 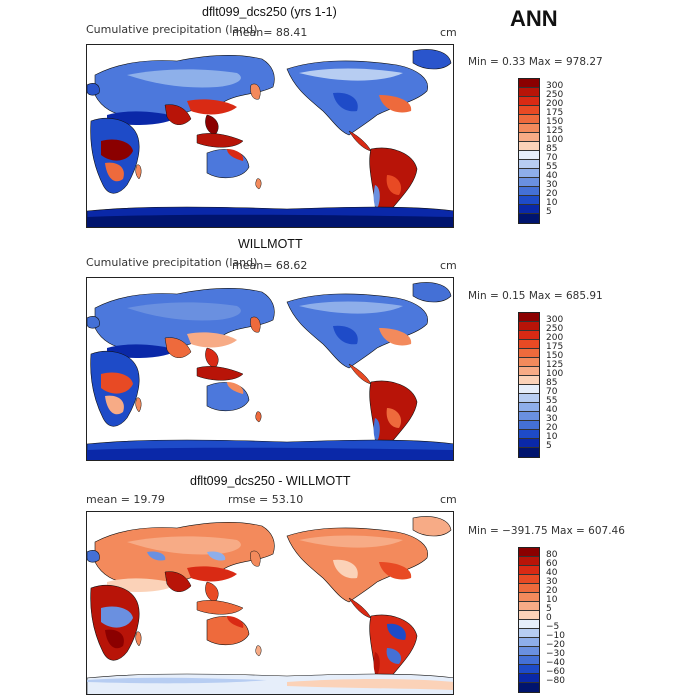 What do you see at coordinates (270, 265) in the screenshot?
I see `panel-mean-label: mean= 68.62` at bounding box center [270, 265].